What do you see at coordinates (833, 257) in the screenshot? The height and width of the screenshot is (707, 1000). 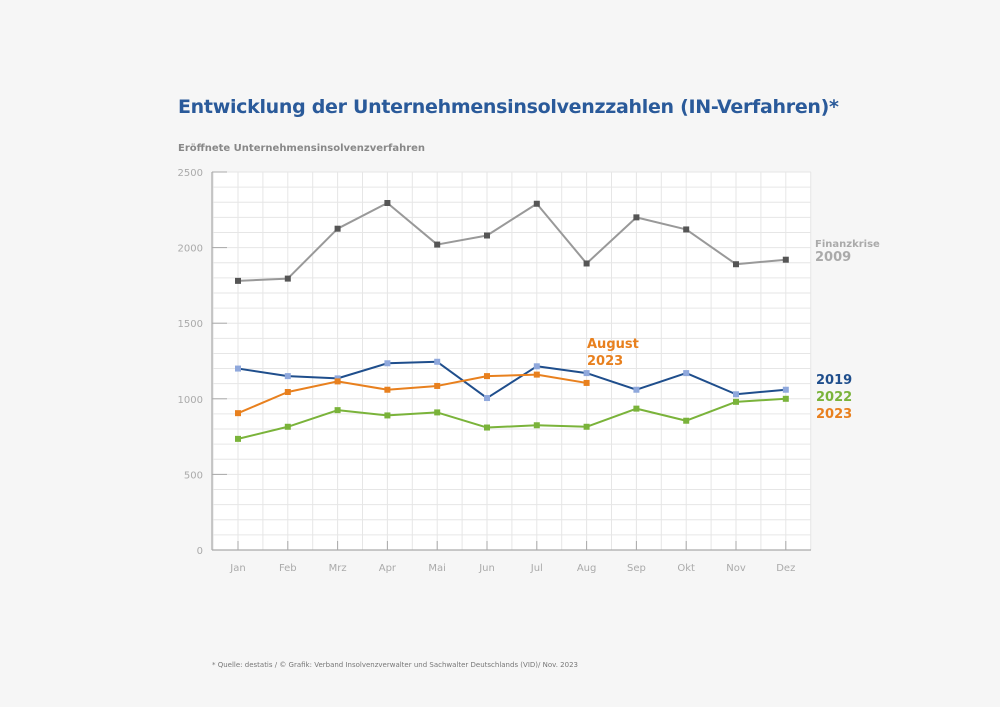 I see `label-2009: 2009` at bounding box center [833, 257].